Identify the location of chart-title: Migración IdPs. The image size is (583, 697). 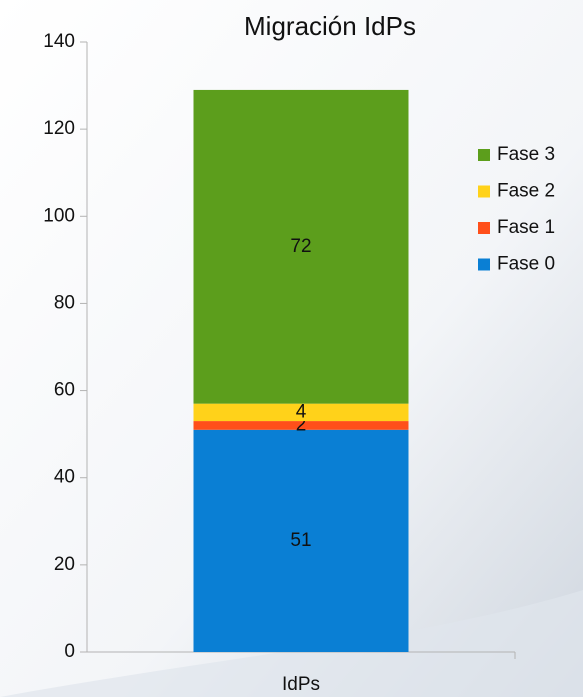
(330, 26).